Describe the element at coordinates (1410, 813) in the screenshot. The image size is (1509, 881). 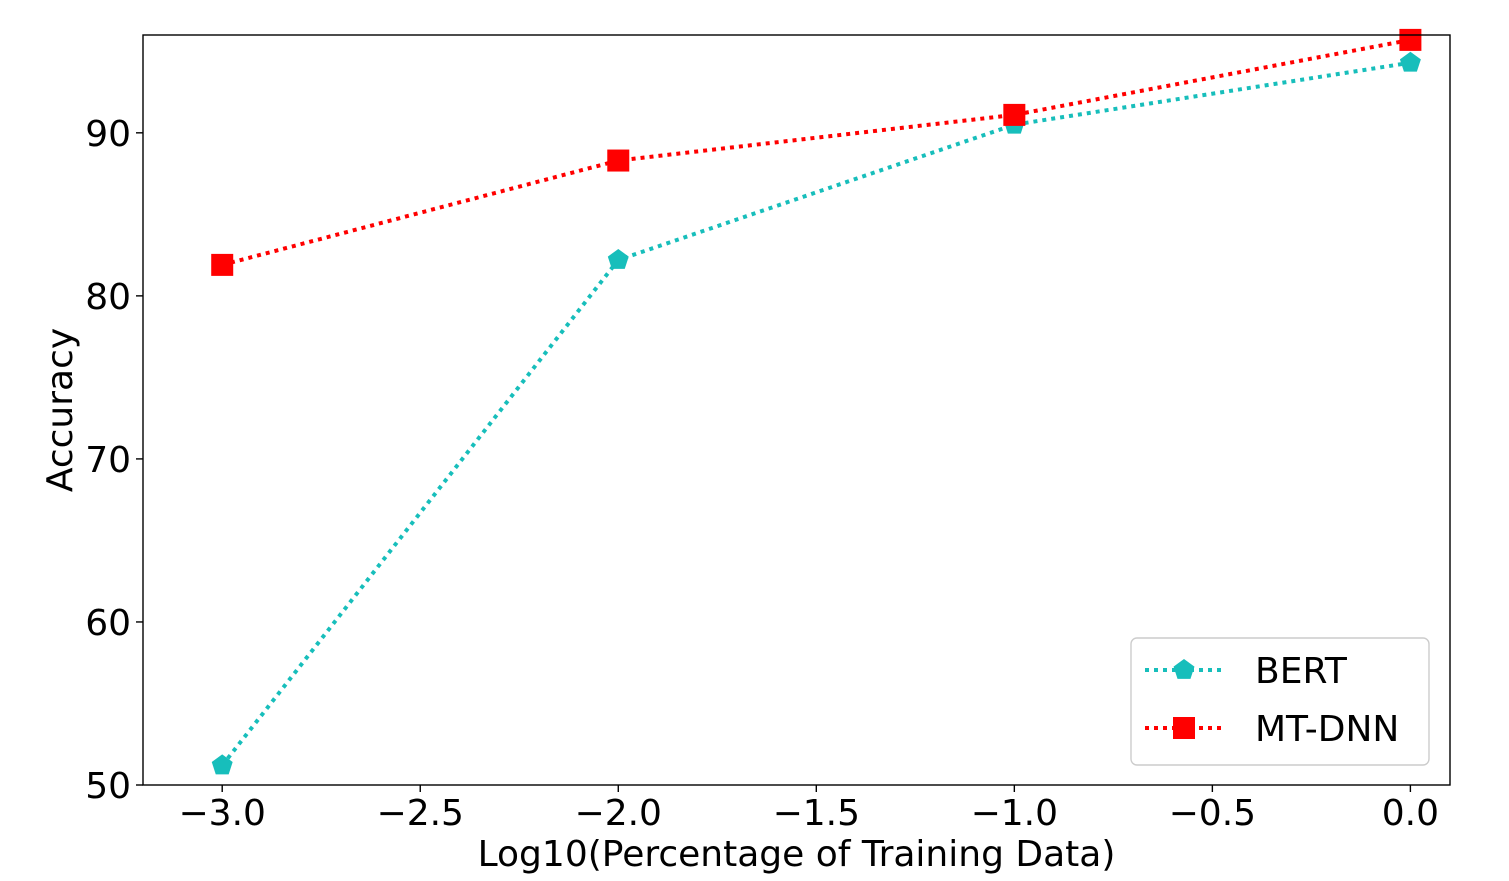
I see `x-tick-label: 0.0` at that location.